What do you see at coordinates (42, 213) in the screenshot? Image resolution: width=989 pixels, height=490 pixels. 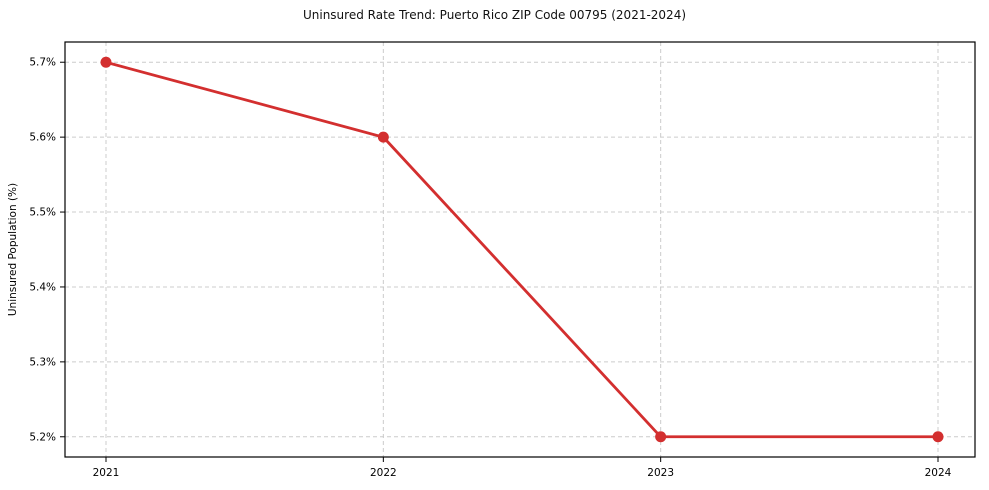 I see `y-tick-label: 5.5%` at bounding box center [42, 213].